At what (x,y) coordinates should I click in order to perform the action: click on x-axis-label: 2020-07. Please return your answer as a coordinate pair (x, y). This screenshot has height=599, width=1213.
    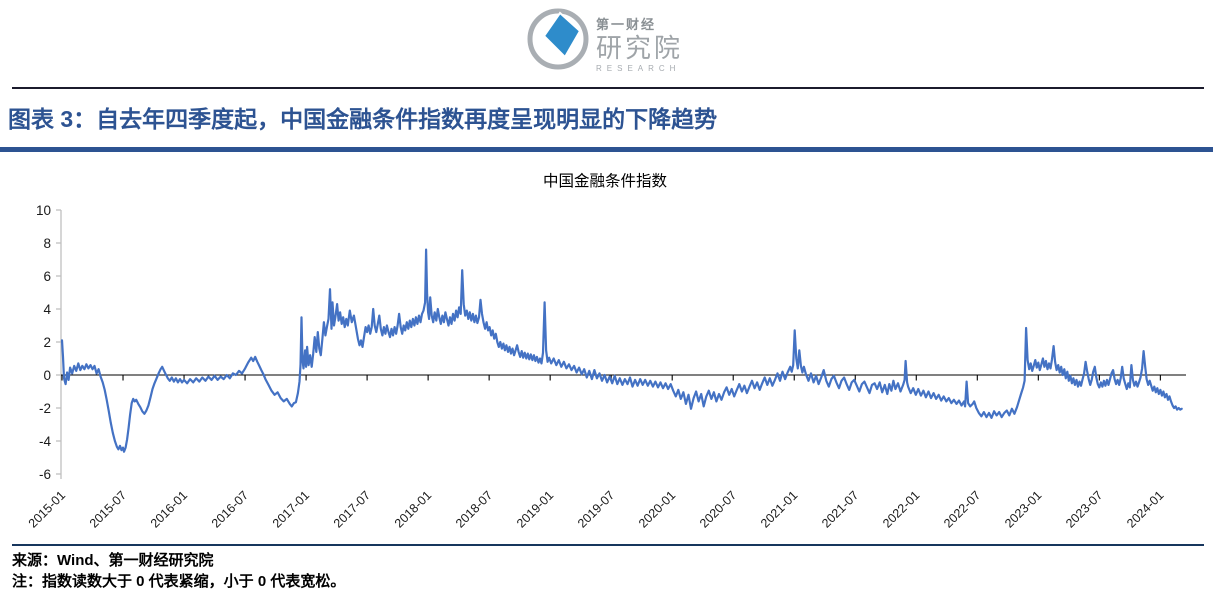
    Looking at the image, I should click on (718, 509).